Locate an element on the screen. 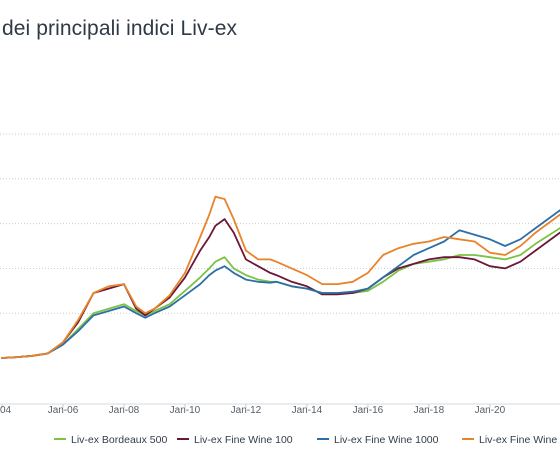 This screenshot has height=465, width=560. x-tick-label: Jan-14 is located at coordinates (307, 410).